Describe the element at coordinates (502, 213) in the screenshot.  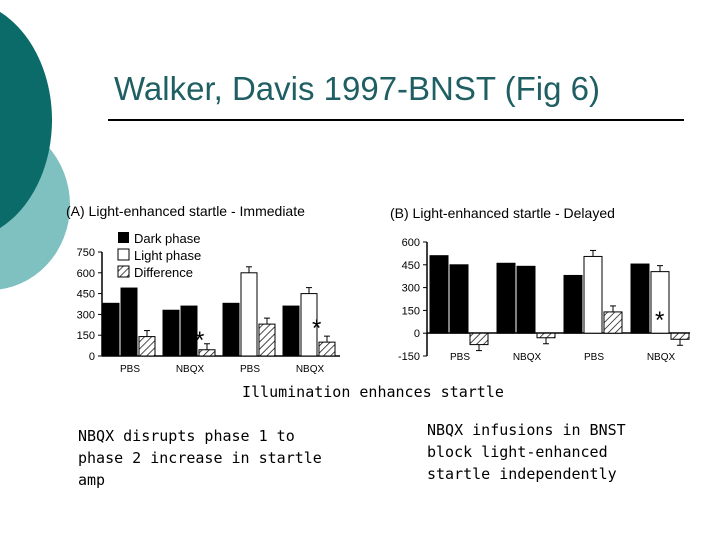
I see `panel-b-title: (B) Light-enhanced startle - Delayed` at that location.